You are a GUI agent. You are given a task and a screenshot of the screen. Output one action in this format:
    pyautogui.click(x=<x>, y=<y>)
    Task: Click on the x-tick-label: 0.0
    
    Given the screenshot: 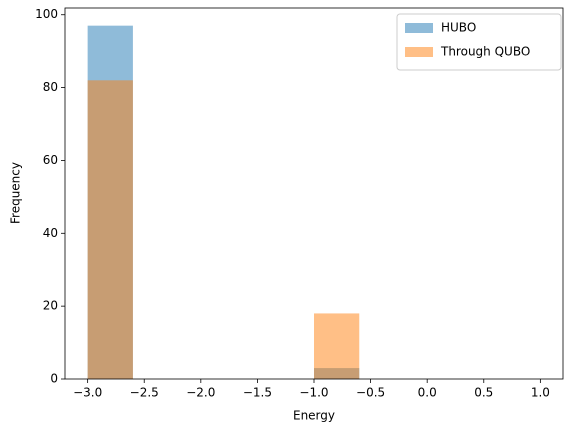 What is the action you would take?
    pyautogui.click(x=427, y=393)
    